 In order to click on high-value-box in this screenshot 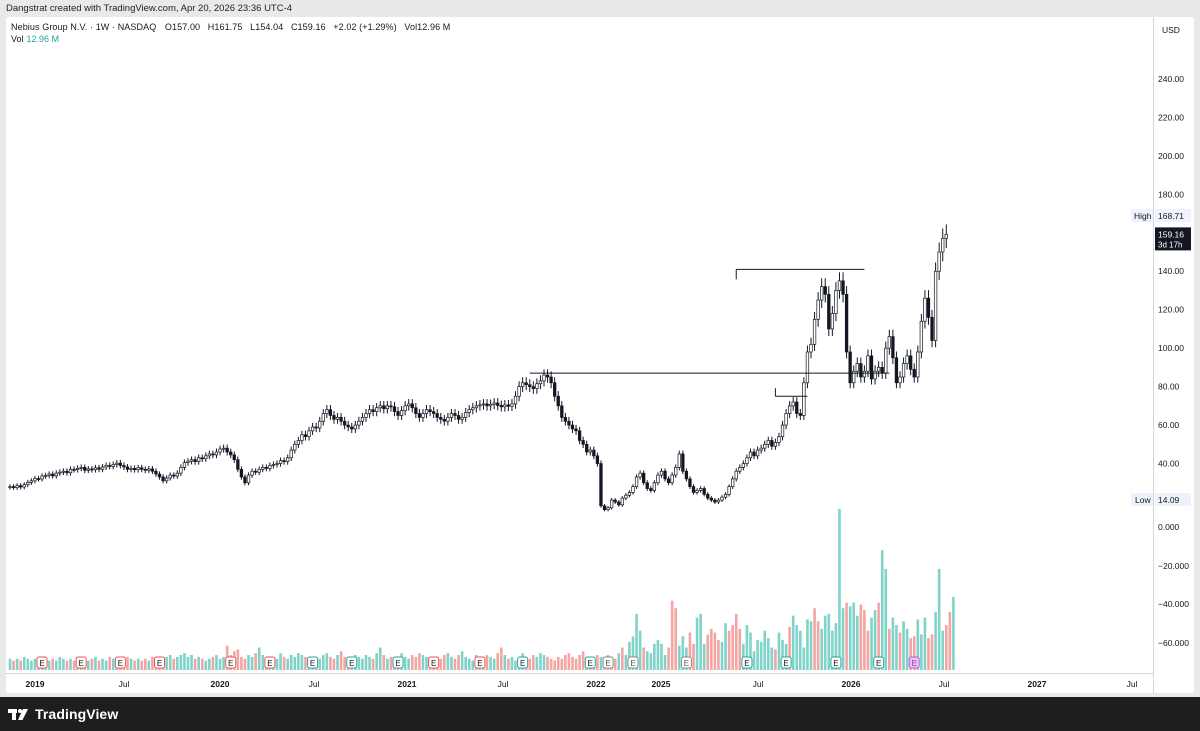, I will do `click(1173, 216)`.